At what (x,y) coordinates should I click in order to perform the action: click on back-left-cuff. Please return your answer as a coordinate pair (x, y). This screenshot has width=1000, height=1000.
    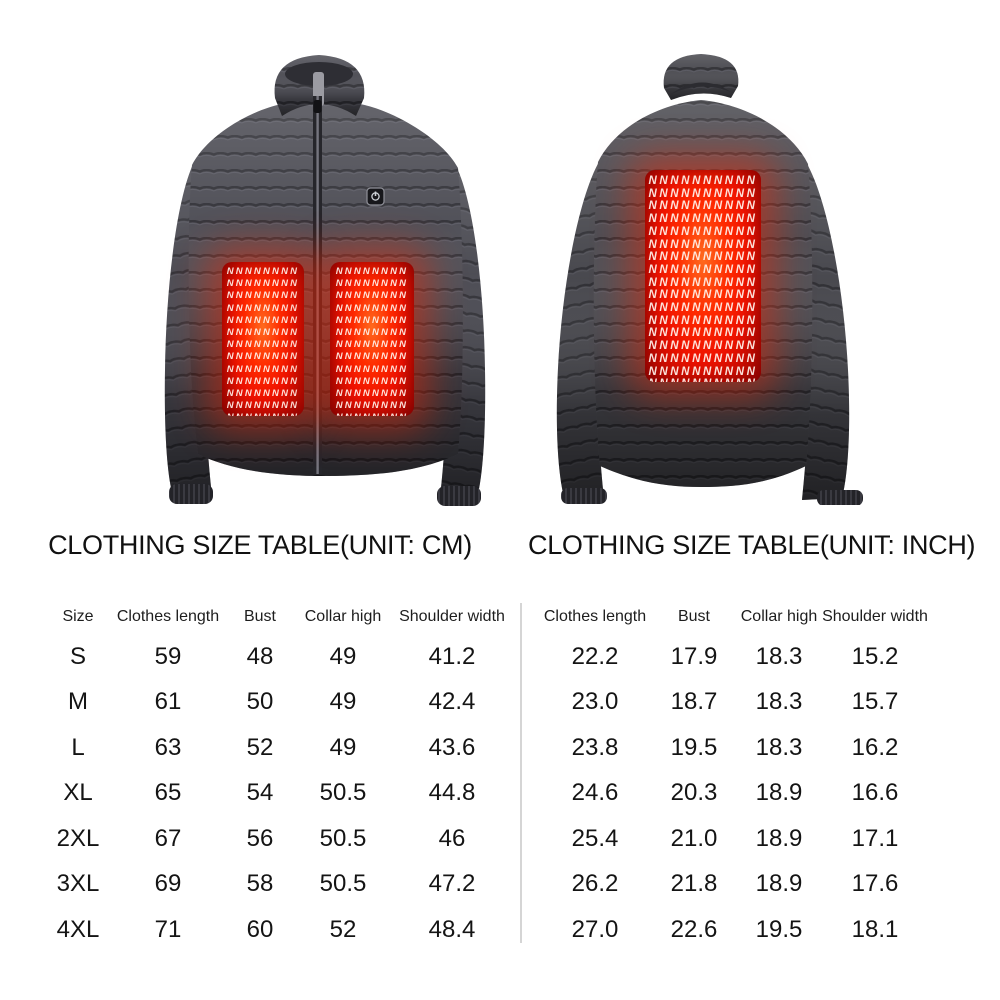
    Looking at the image, I should click on (584, 496).